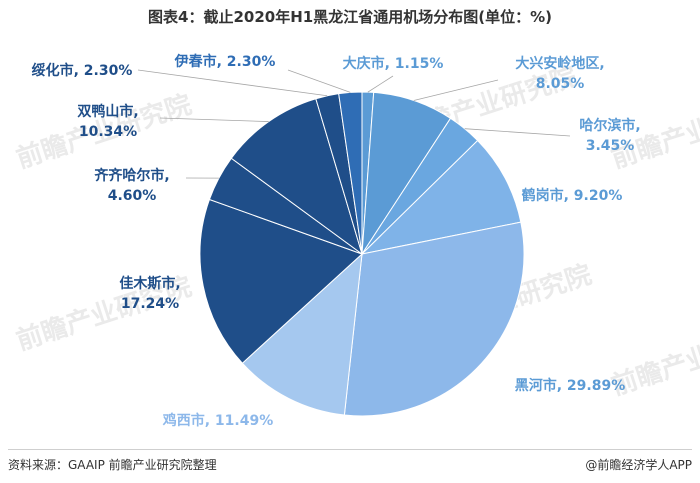  Describe the element at coordinates (638, 465) in the screenshot. I see `credit-note: @前瞻经济学人APP` at that location.